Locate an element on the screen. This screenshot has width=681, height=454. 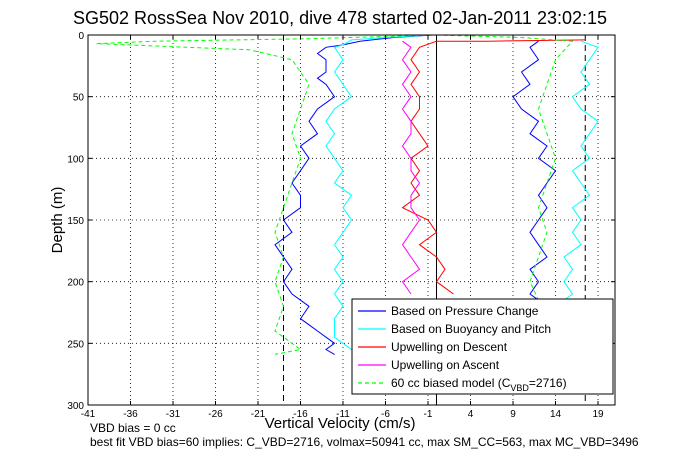
legend-label-subscript: VBD is located at coordinates (519, 388).